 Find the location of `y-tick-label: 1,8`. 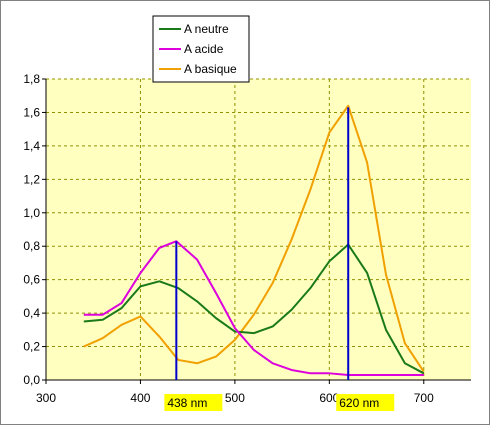

y-tick-label: 1,8 is located at coordinates (31, 79).